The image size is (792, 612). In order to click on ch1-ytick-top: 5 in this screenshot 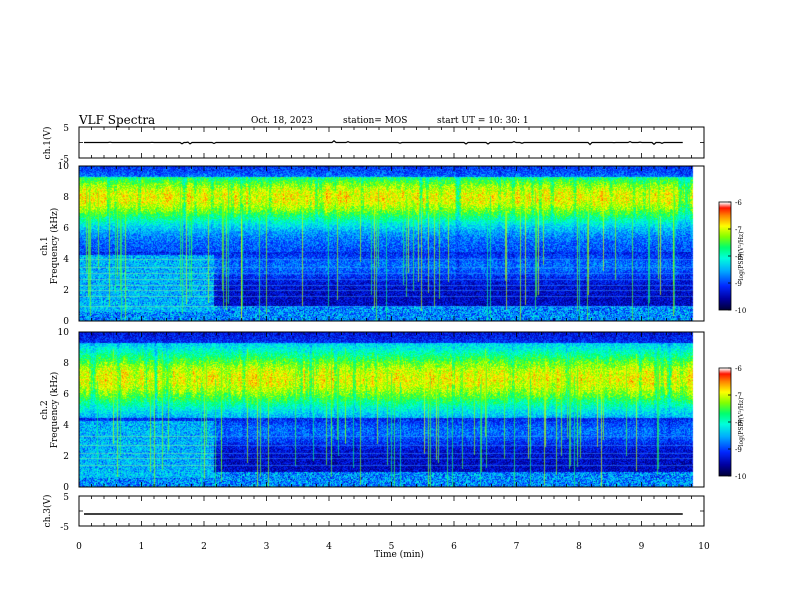, I will do `click(66, 129)`.